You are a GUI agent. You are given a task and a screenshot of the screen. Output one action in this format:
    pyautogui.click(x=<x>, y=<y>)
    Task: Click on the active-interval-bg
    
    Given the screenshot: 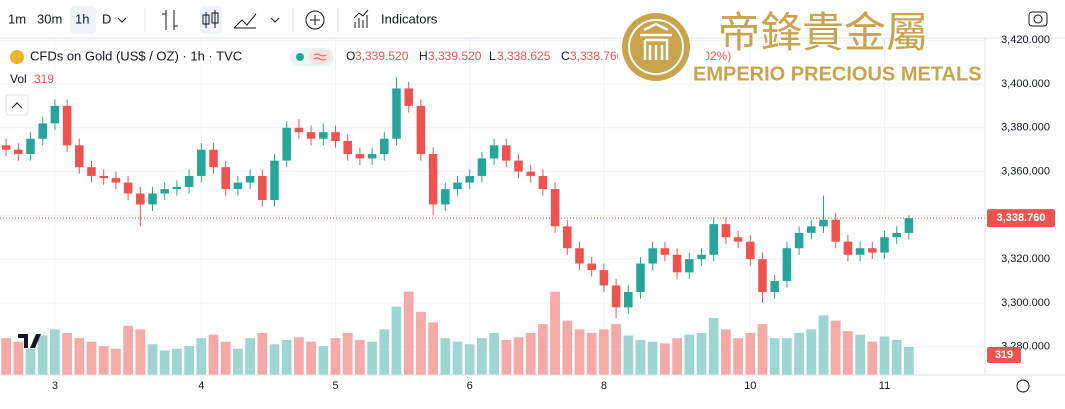 What is the action you would take?
    pyautogui.click(x=83, y=20)
    